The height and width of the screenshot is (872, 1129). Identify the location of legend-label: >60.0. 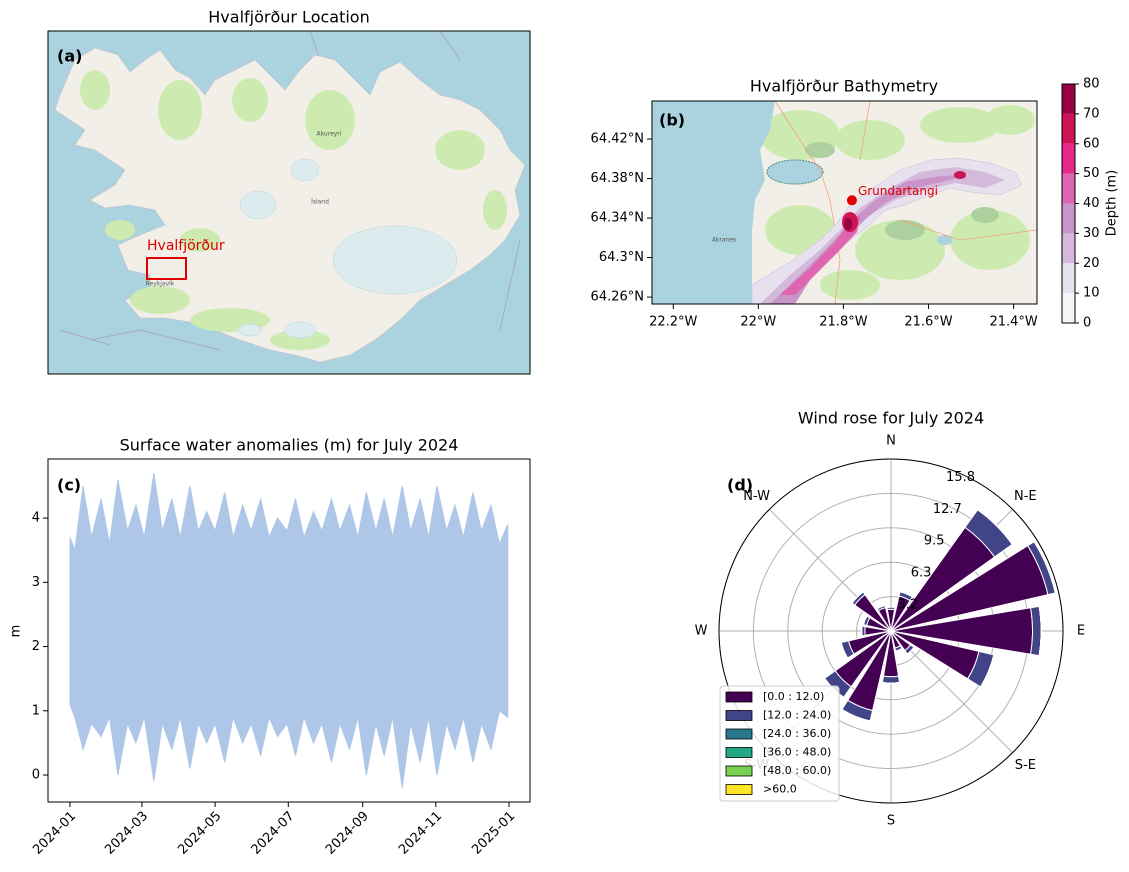
(780, 789).